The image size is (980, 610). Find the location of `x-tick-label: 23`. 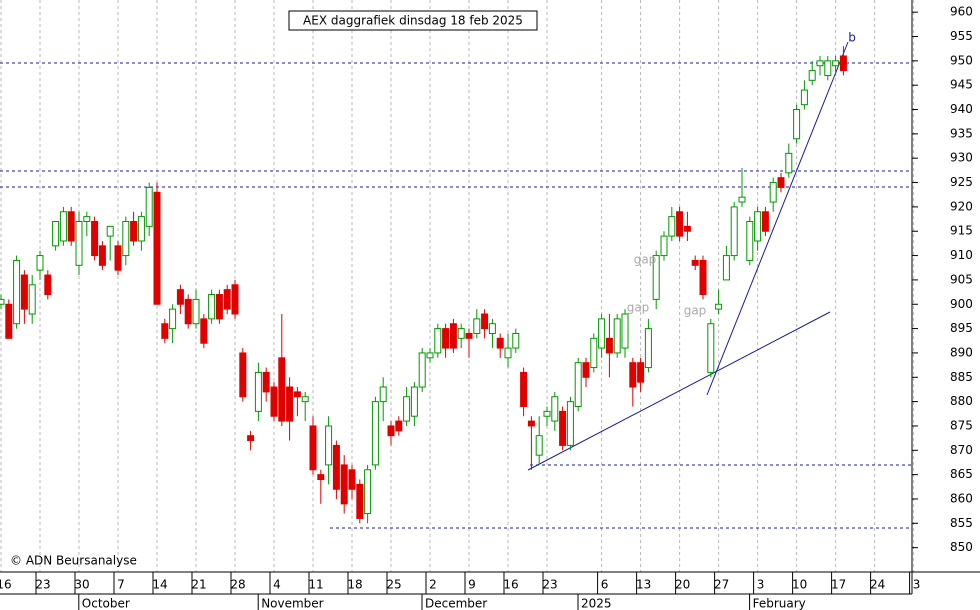

x-tick-label: 23 is located at coordinates (42, 585).